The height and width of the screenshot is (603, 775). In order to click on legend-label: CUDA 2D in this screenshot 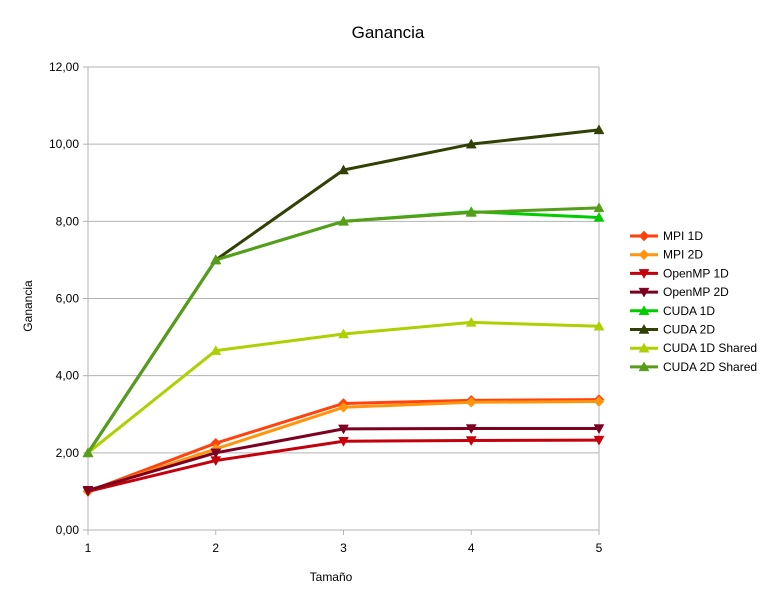, I will do `click(689, 330)`.